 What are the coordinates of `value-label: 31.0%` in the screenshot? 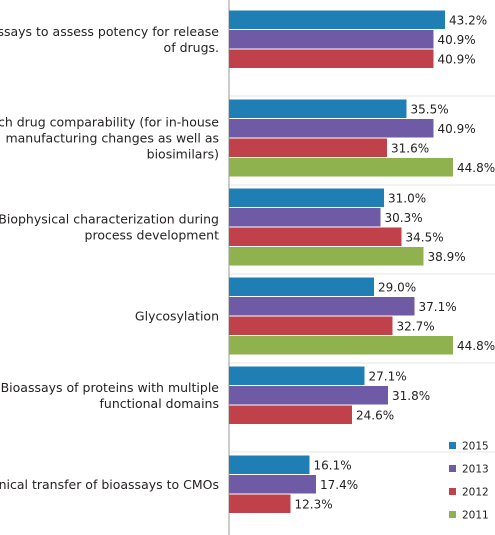 It's located at (407, 198).